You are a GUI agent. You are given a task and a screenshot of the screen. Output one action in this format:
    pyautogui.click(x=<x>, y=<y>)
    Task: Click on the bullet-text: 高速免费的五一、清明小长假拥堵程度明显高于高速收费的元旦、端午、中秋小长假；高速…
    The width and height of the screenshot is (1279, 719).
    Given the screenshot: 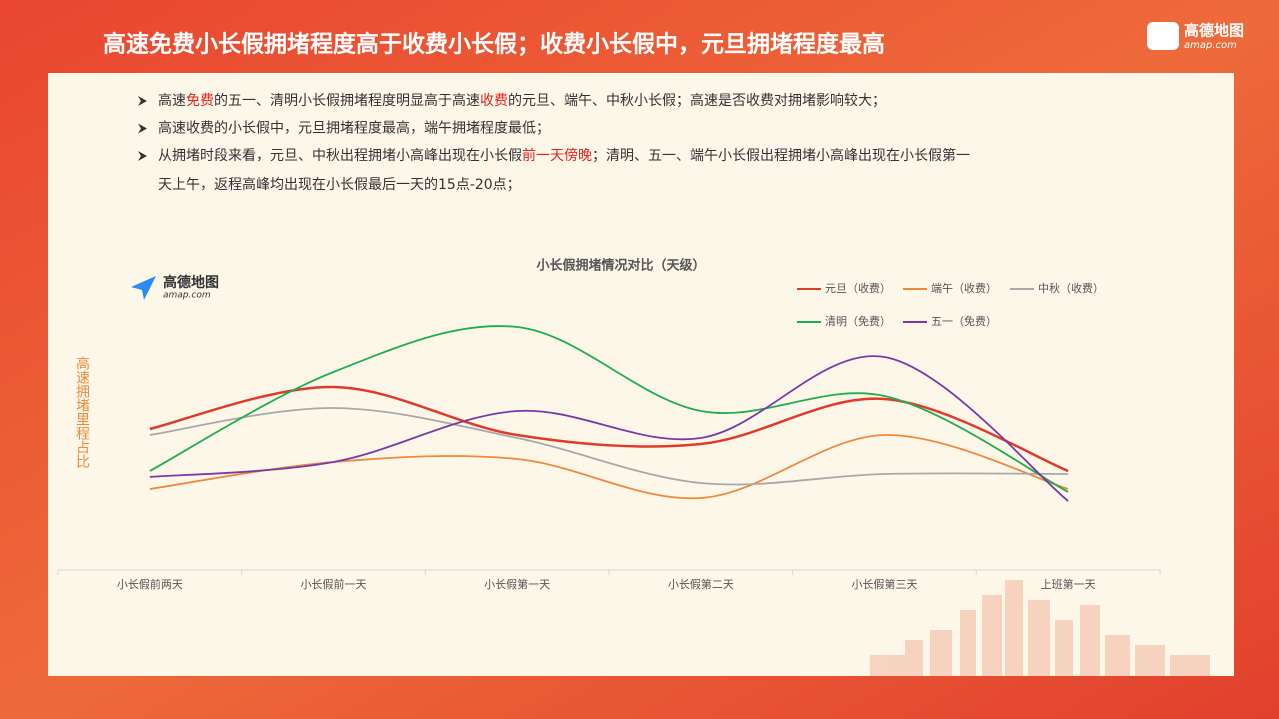 What is the action you would take?
    pyautogui.click(x=522, y=100)
    